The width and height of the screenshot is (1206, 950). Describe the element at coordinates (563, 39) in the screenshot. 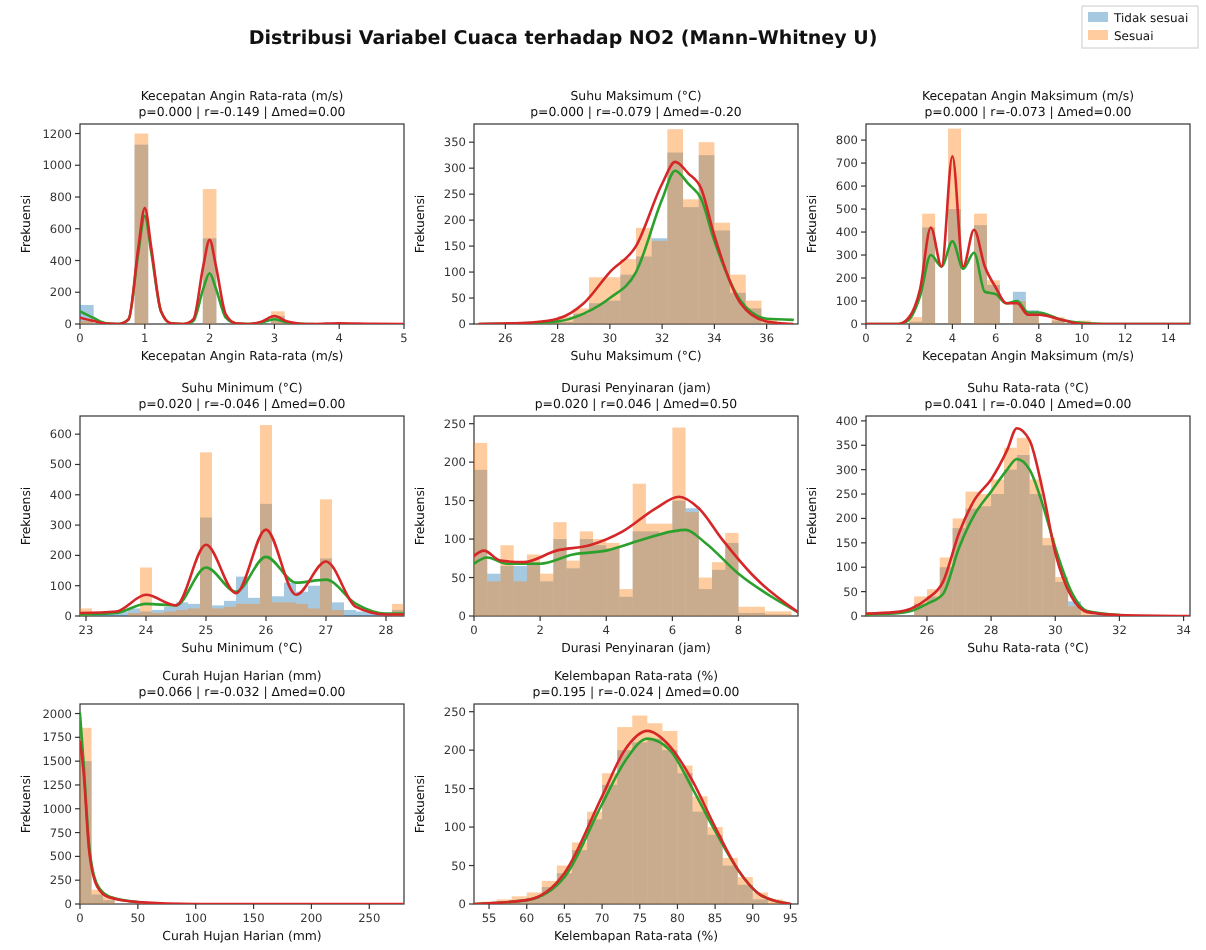

I see `text: Distribusi Variabel Cuaca terhadap NO2 (Mann–Whitney U)` at that location.